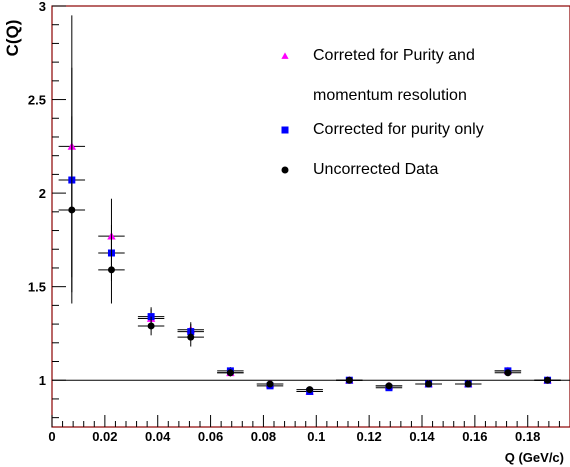  I want to click on legend-entry: Corrected for purity only, so click(382, 129).